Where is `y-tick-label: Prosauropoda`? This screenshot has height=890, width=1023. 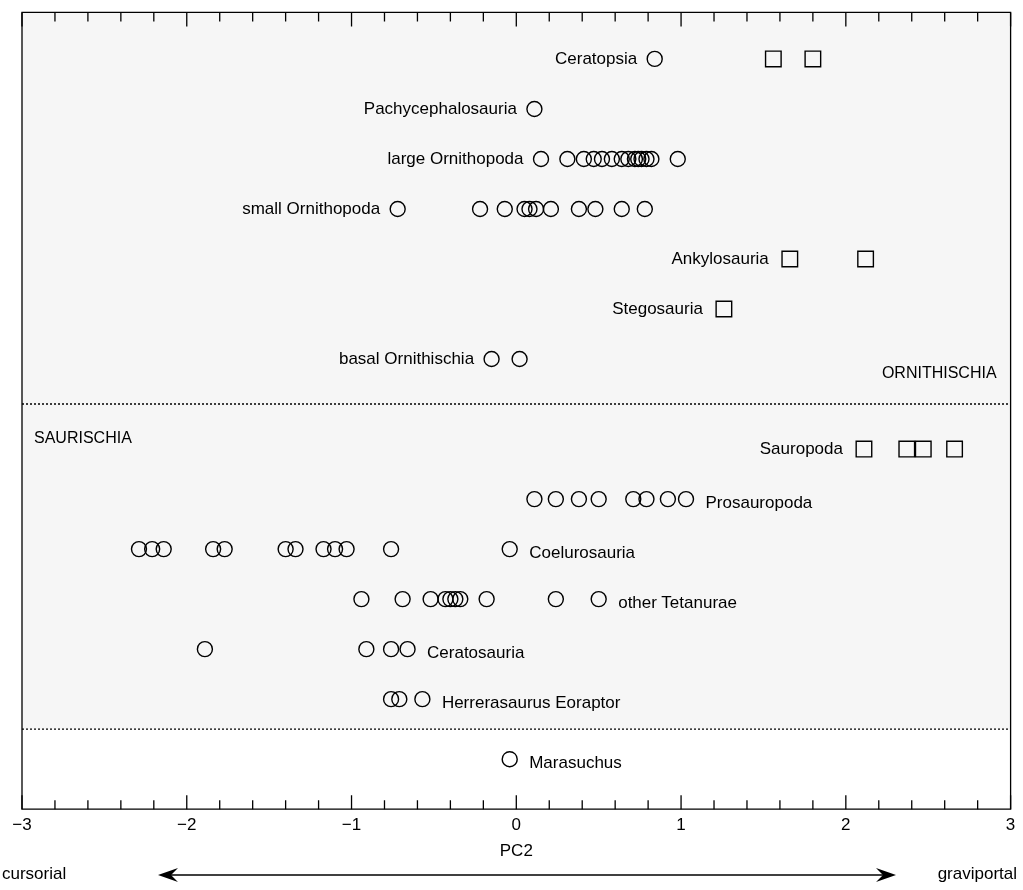 y-tick-label: Prosauropoda is located at coordinates (759, 502).